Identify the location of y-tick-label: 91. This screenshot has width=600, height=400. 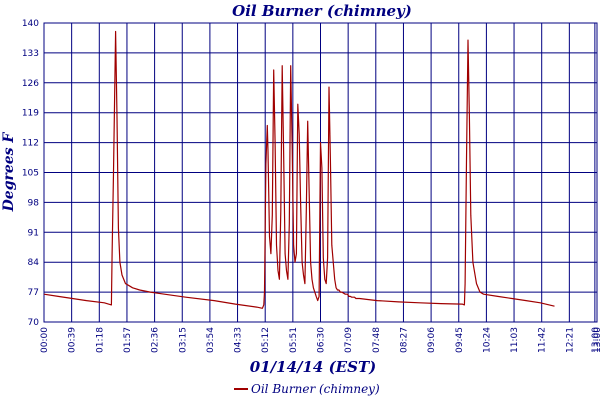
(33, 233).